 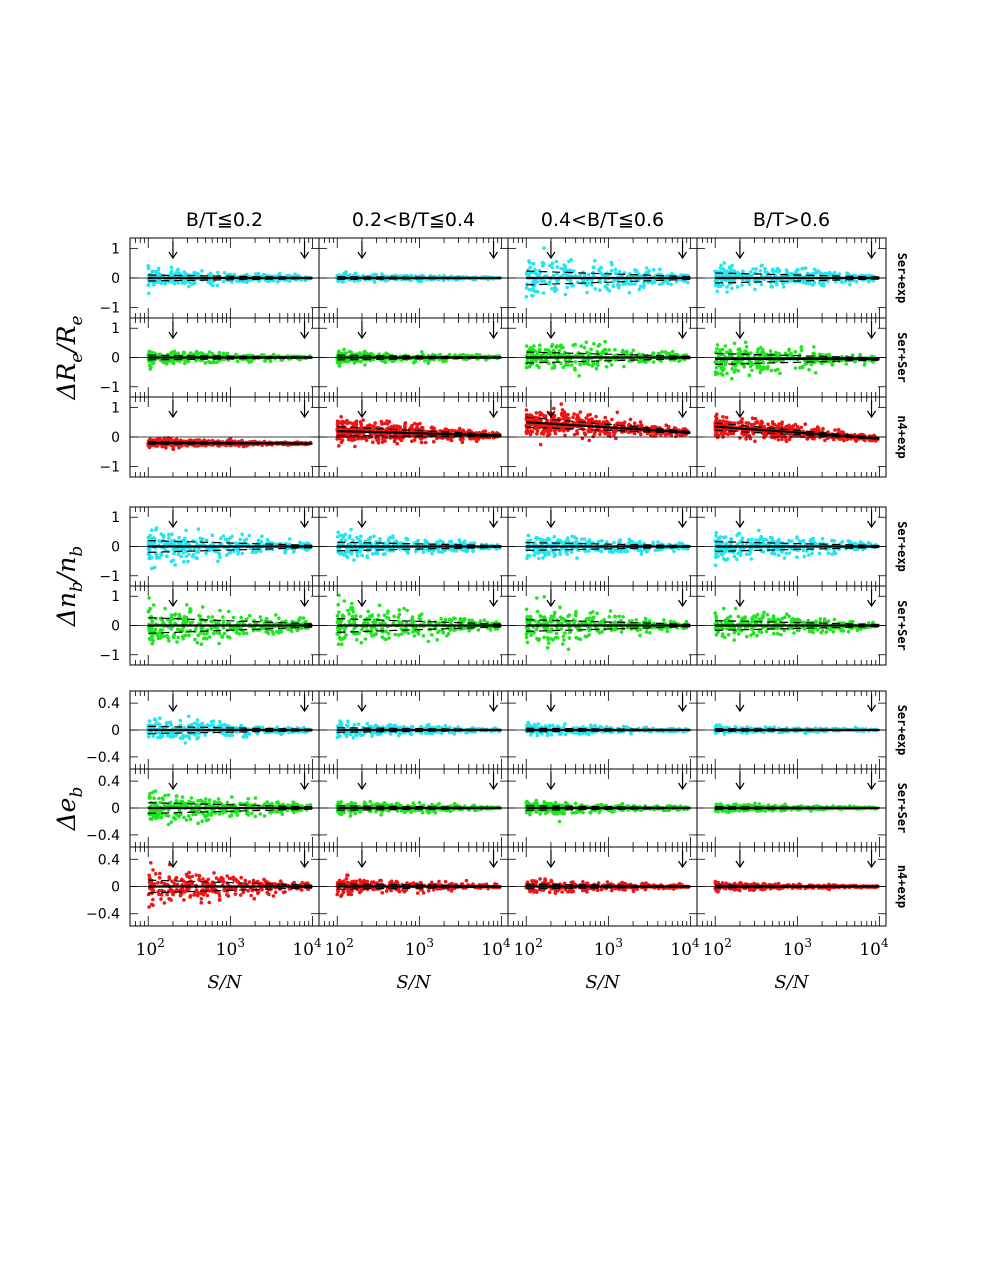 I want to click on lower-quartile-line, so click(x=230, y=359).